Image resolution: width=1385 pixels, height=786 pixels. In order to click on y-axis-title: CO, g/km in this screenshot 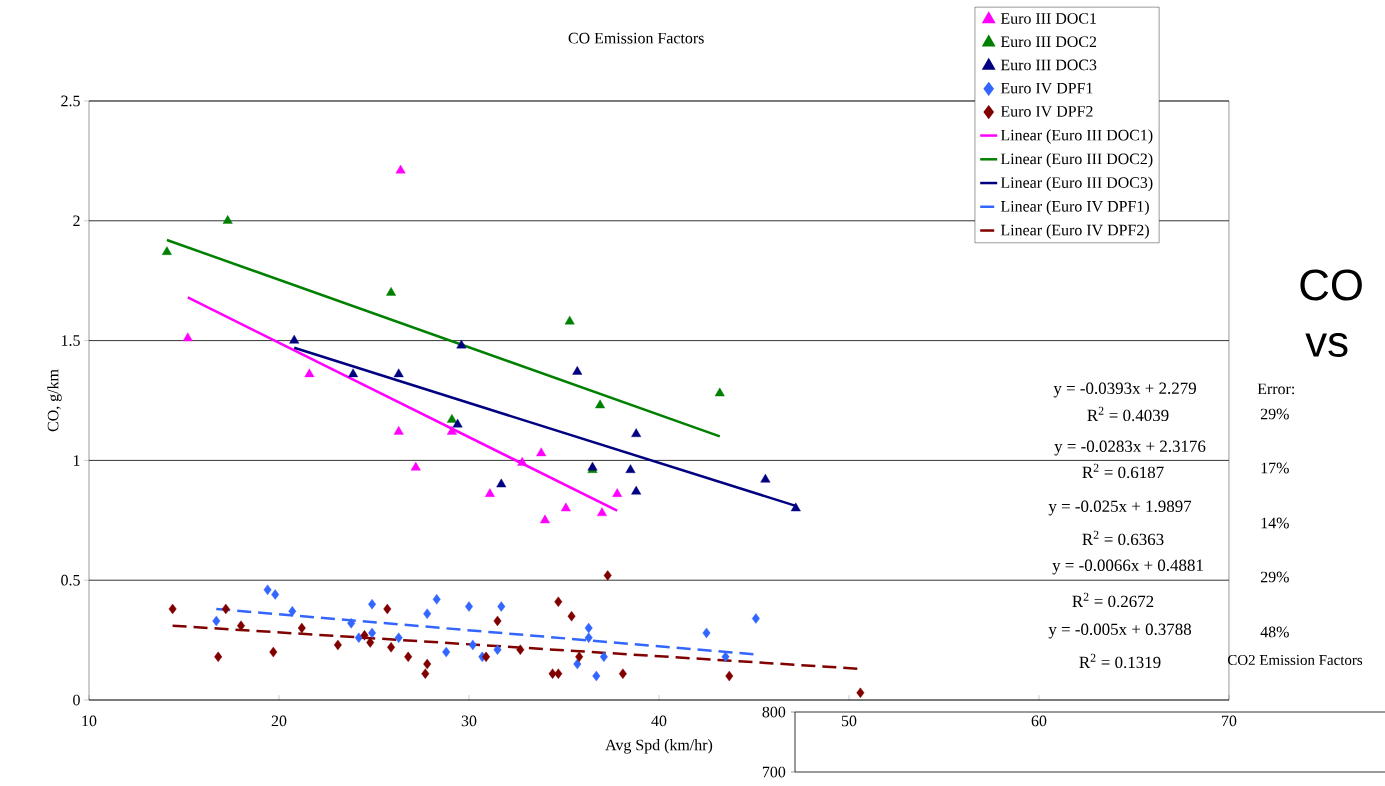, I will do `click(54, 400)`.